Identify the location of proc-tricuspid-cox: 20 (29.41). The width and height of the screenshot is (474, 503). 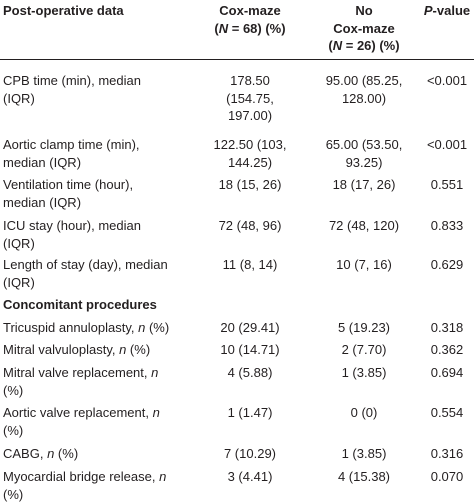
(250, 327).